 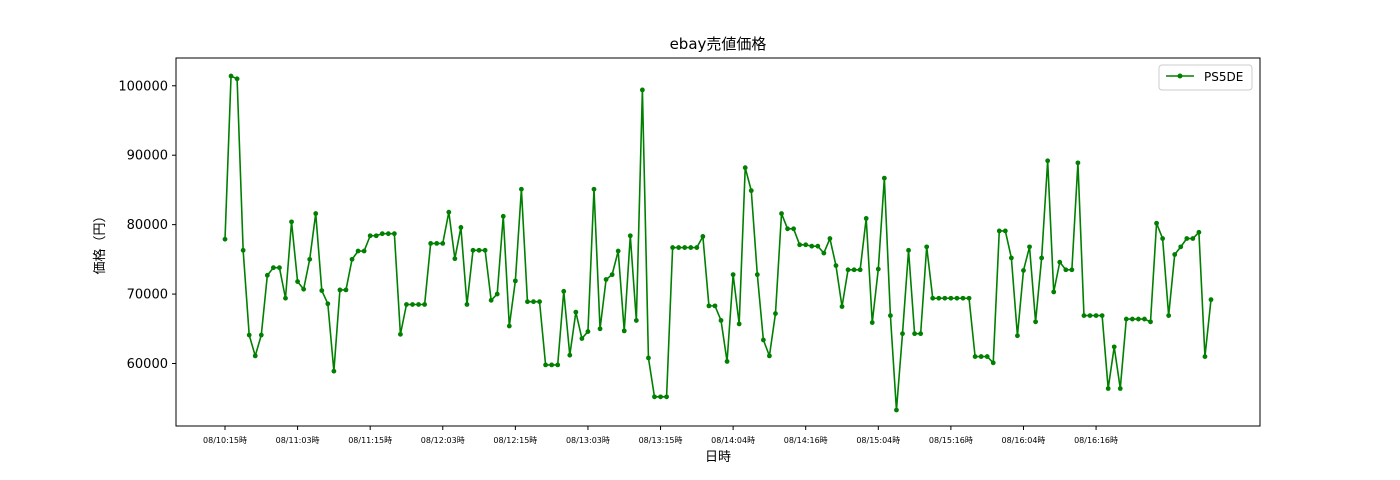 I want to click on y-tick-label: 90000, so click(x=147, y=156).